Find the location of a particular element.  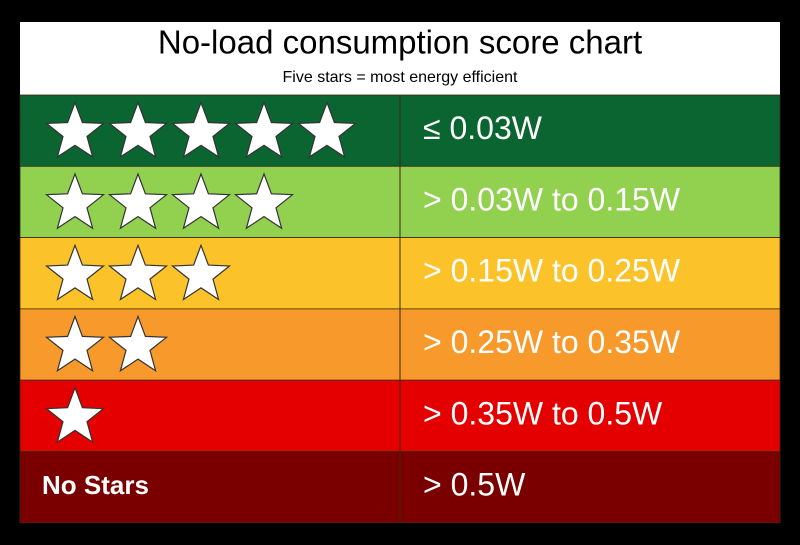

subtitle: Five stars = most energy efficient is located at coordinates (400, 77).